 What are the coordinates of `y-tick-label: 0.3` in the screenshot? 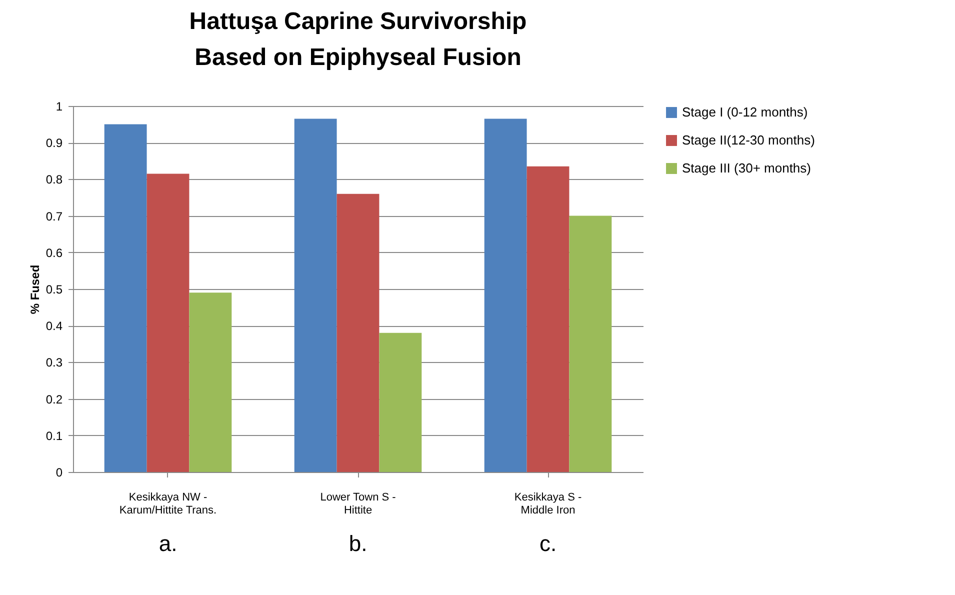 It's located at (54, 363).